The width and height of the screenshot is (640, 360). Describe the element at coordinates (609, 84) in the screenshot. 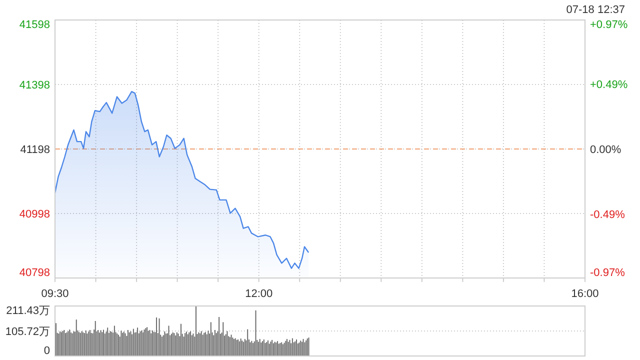

I see `y2-tick-label: +0.49%` at that location.